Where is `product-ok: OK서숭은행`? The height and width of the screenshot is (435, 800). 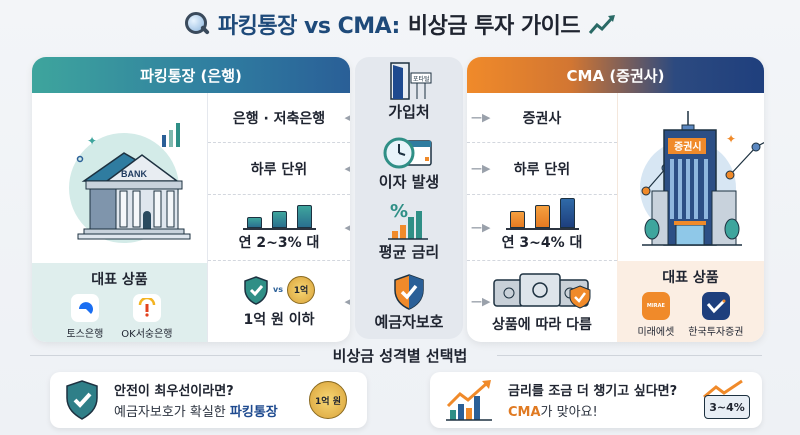 product-ok: OK서숭은행 is located at coordinates (147, 317).